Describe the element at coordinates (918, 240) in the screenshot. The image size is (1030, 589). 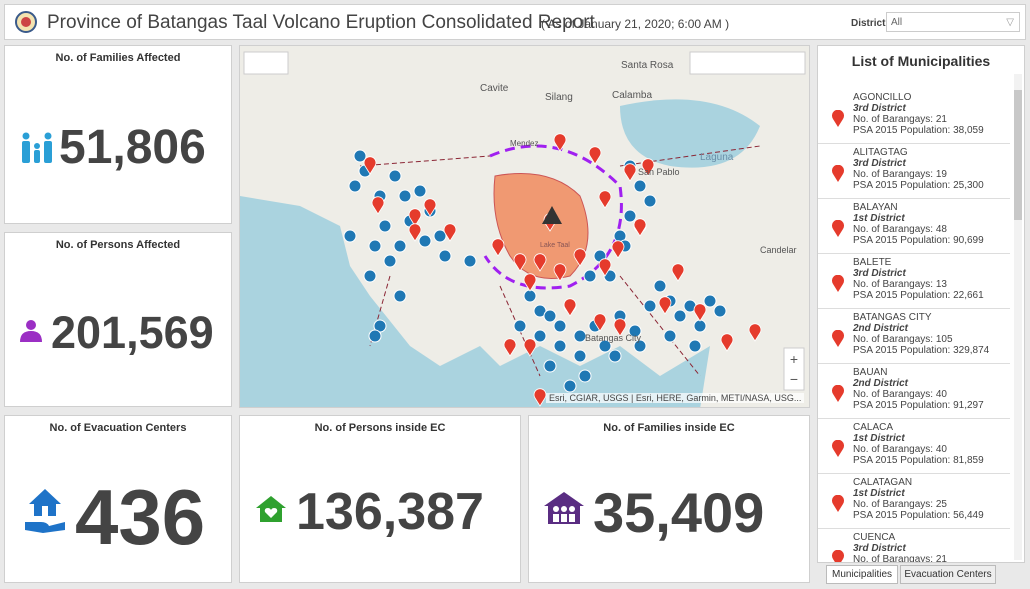
I see `item-population: PSA 2015 Population: 90,699` at that location.